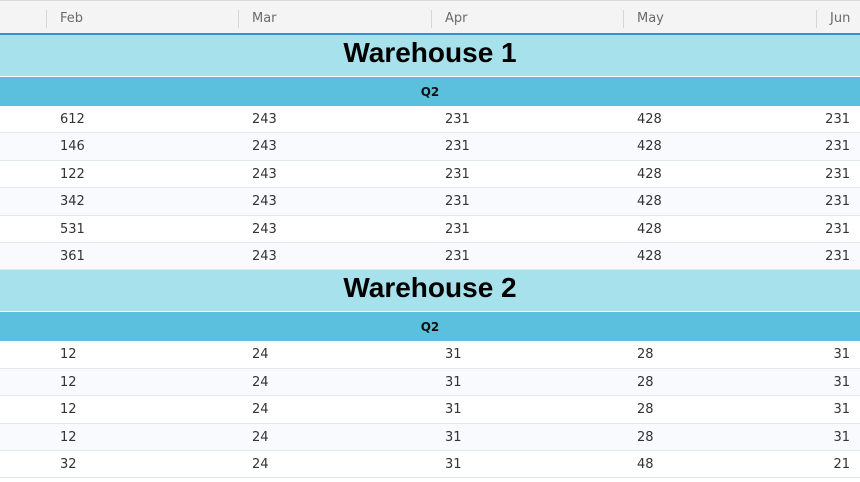  I want to click on column-header-jun: Jun, so click(840, 18).